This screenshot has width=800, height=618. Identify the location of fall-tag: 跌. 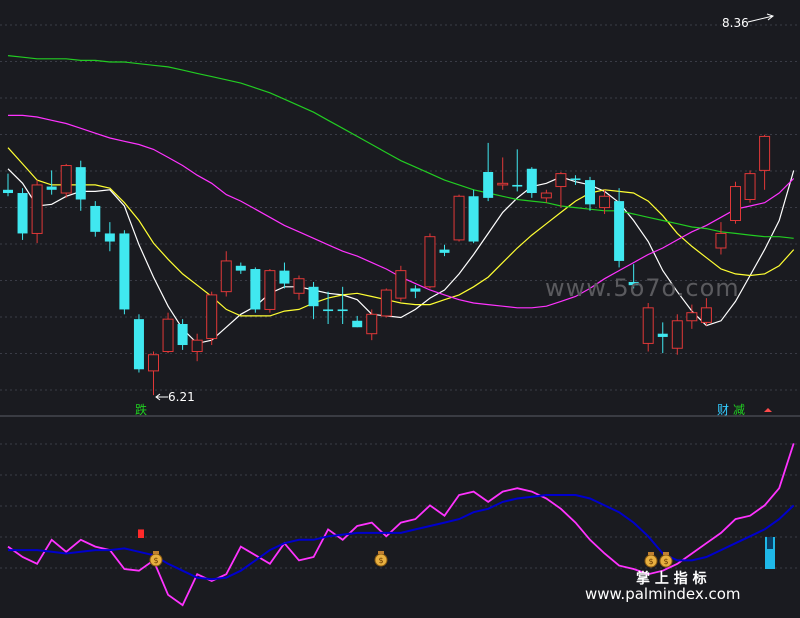
(141, 410).